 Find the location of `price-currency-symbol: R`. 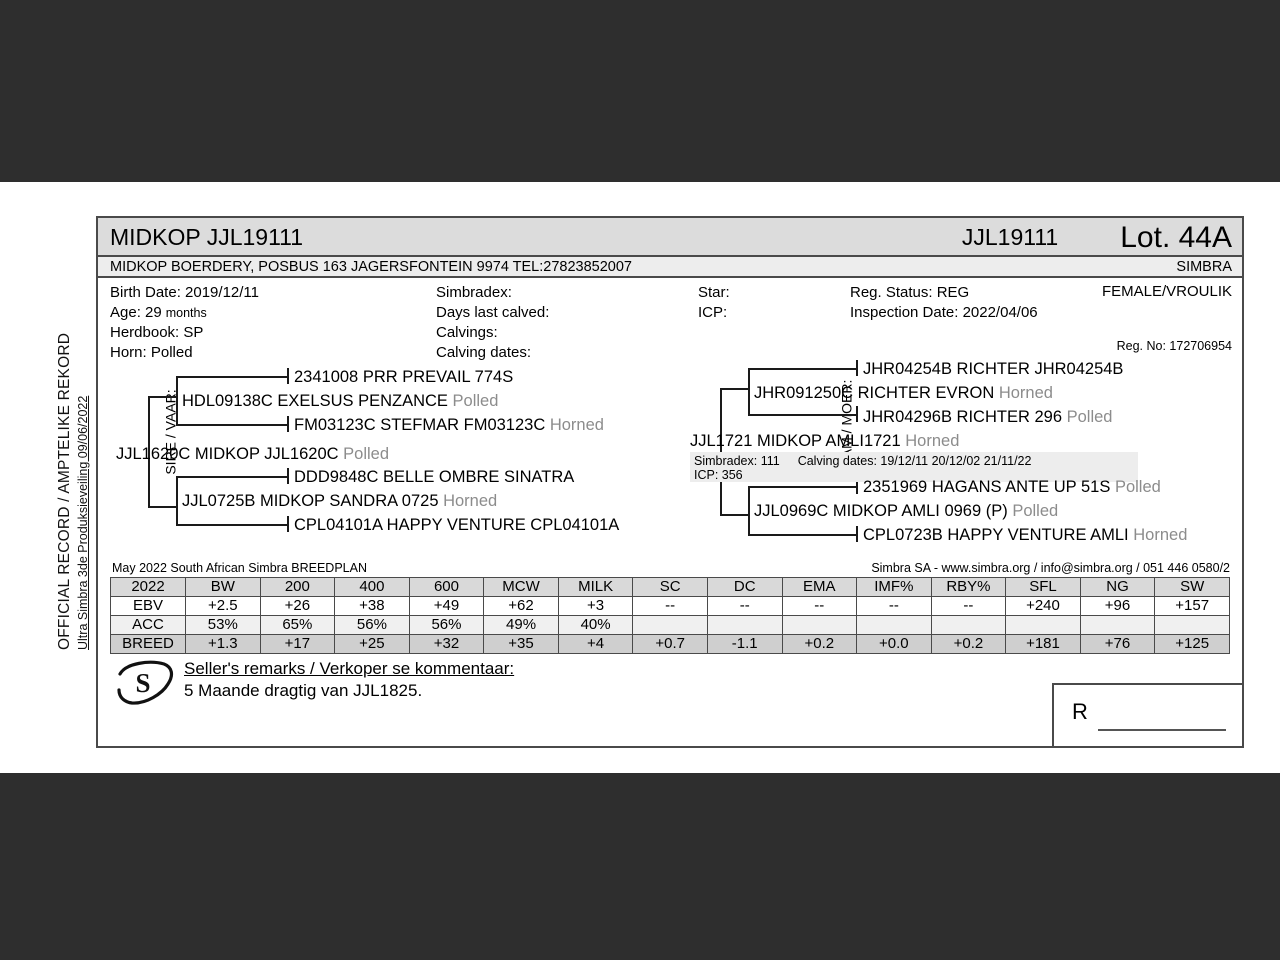

price-currency-symbol: R is located at coordinates (1080, 711).